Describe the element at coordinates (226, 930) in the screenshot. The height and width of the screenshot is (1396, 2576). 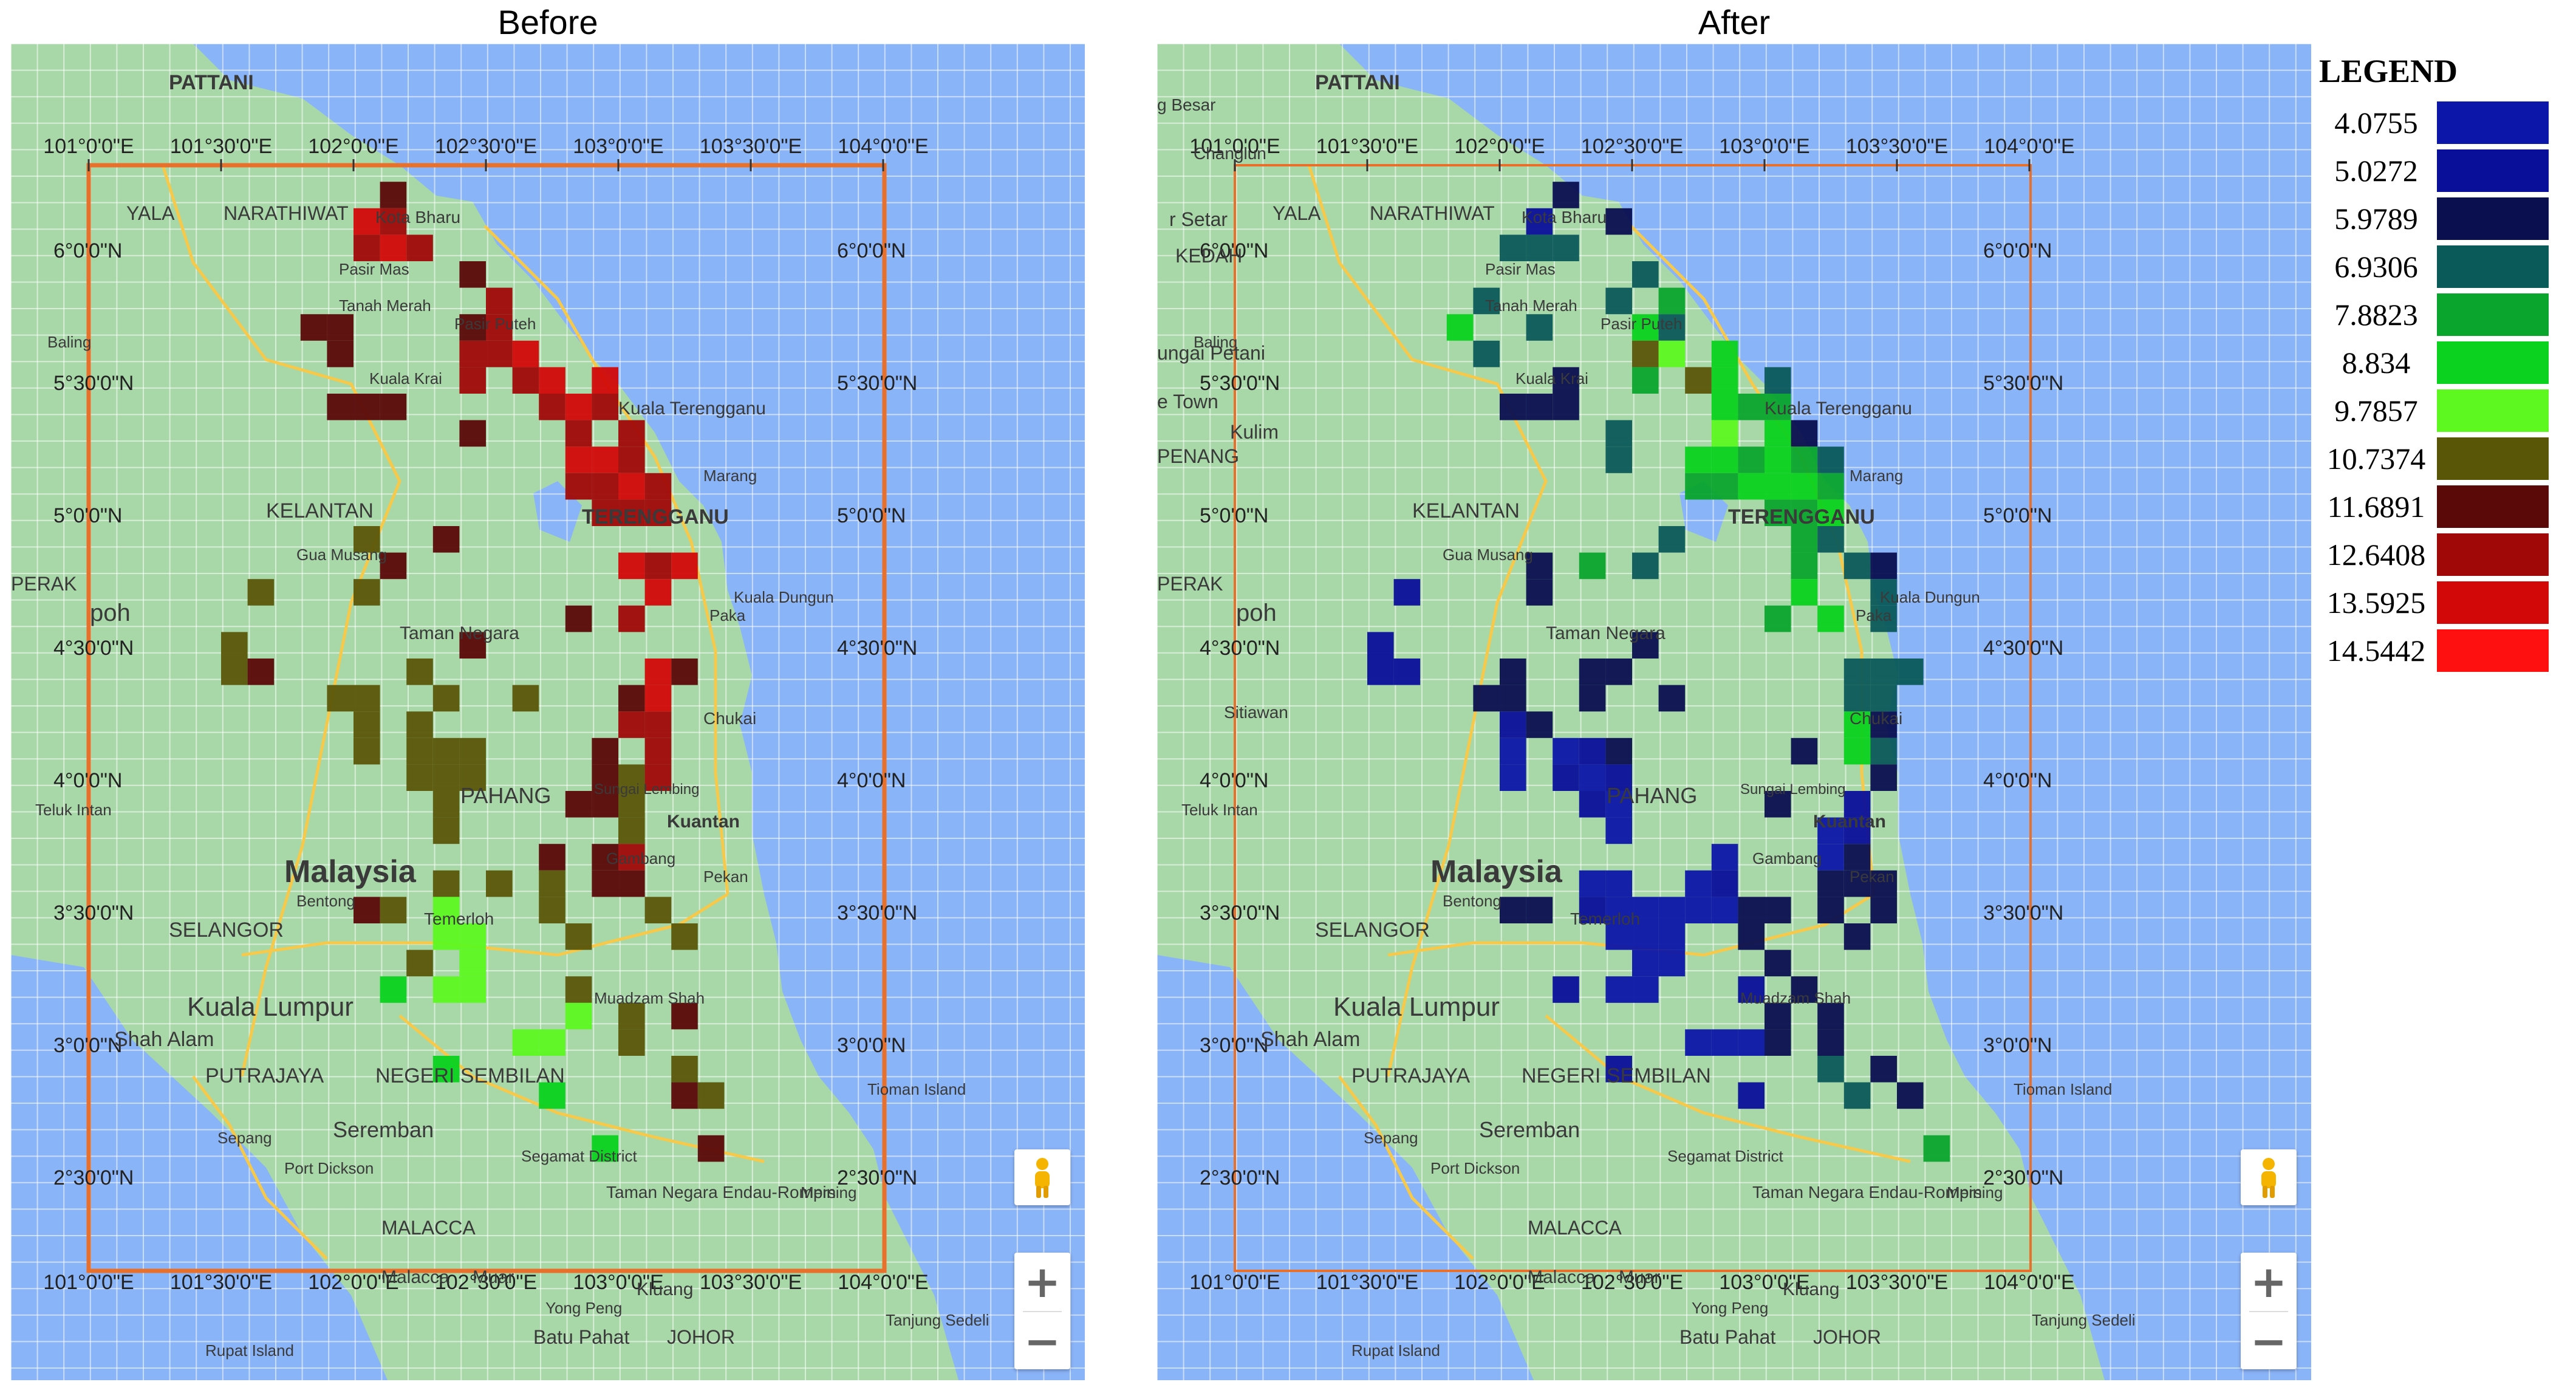
I see `place-label: SELANGOR` at that location.